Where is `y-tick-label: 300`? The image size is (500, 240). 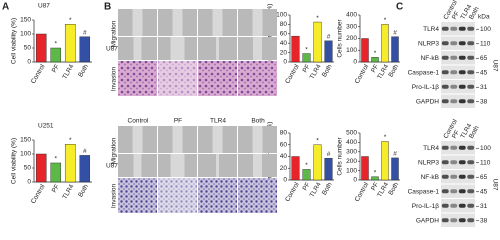
y-tick-label: 300 is located at coordinates (351, 26).